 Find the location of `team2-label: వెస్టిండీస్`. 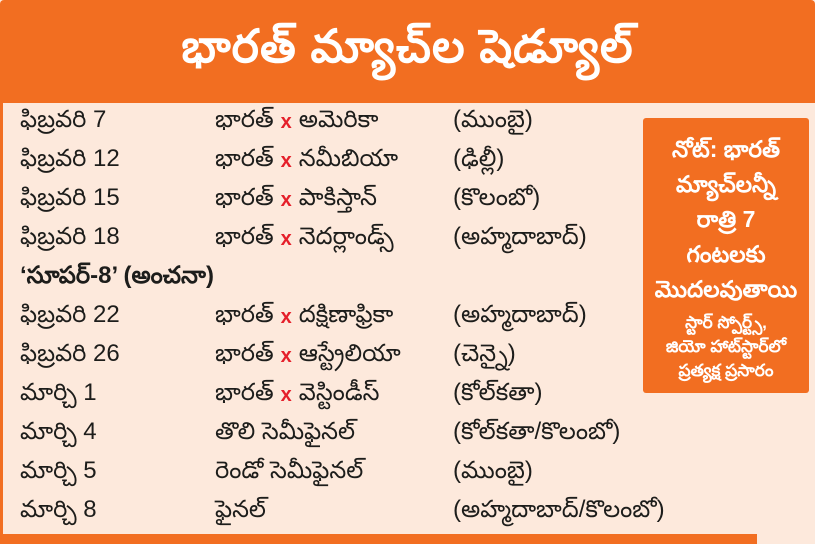

team2-label: వెస్టిండీస్ is located at coordinates (339, 392).